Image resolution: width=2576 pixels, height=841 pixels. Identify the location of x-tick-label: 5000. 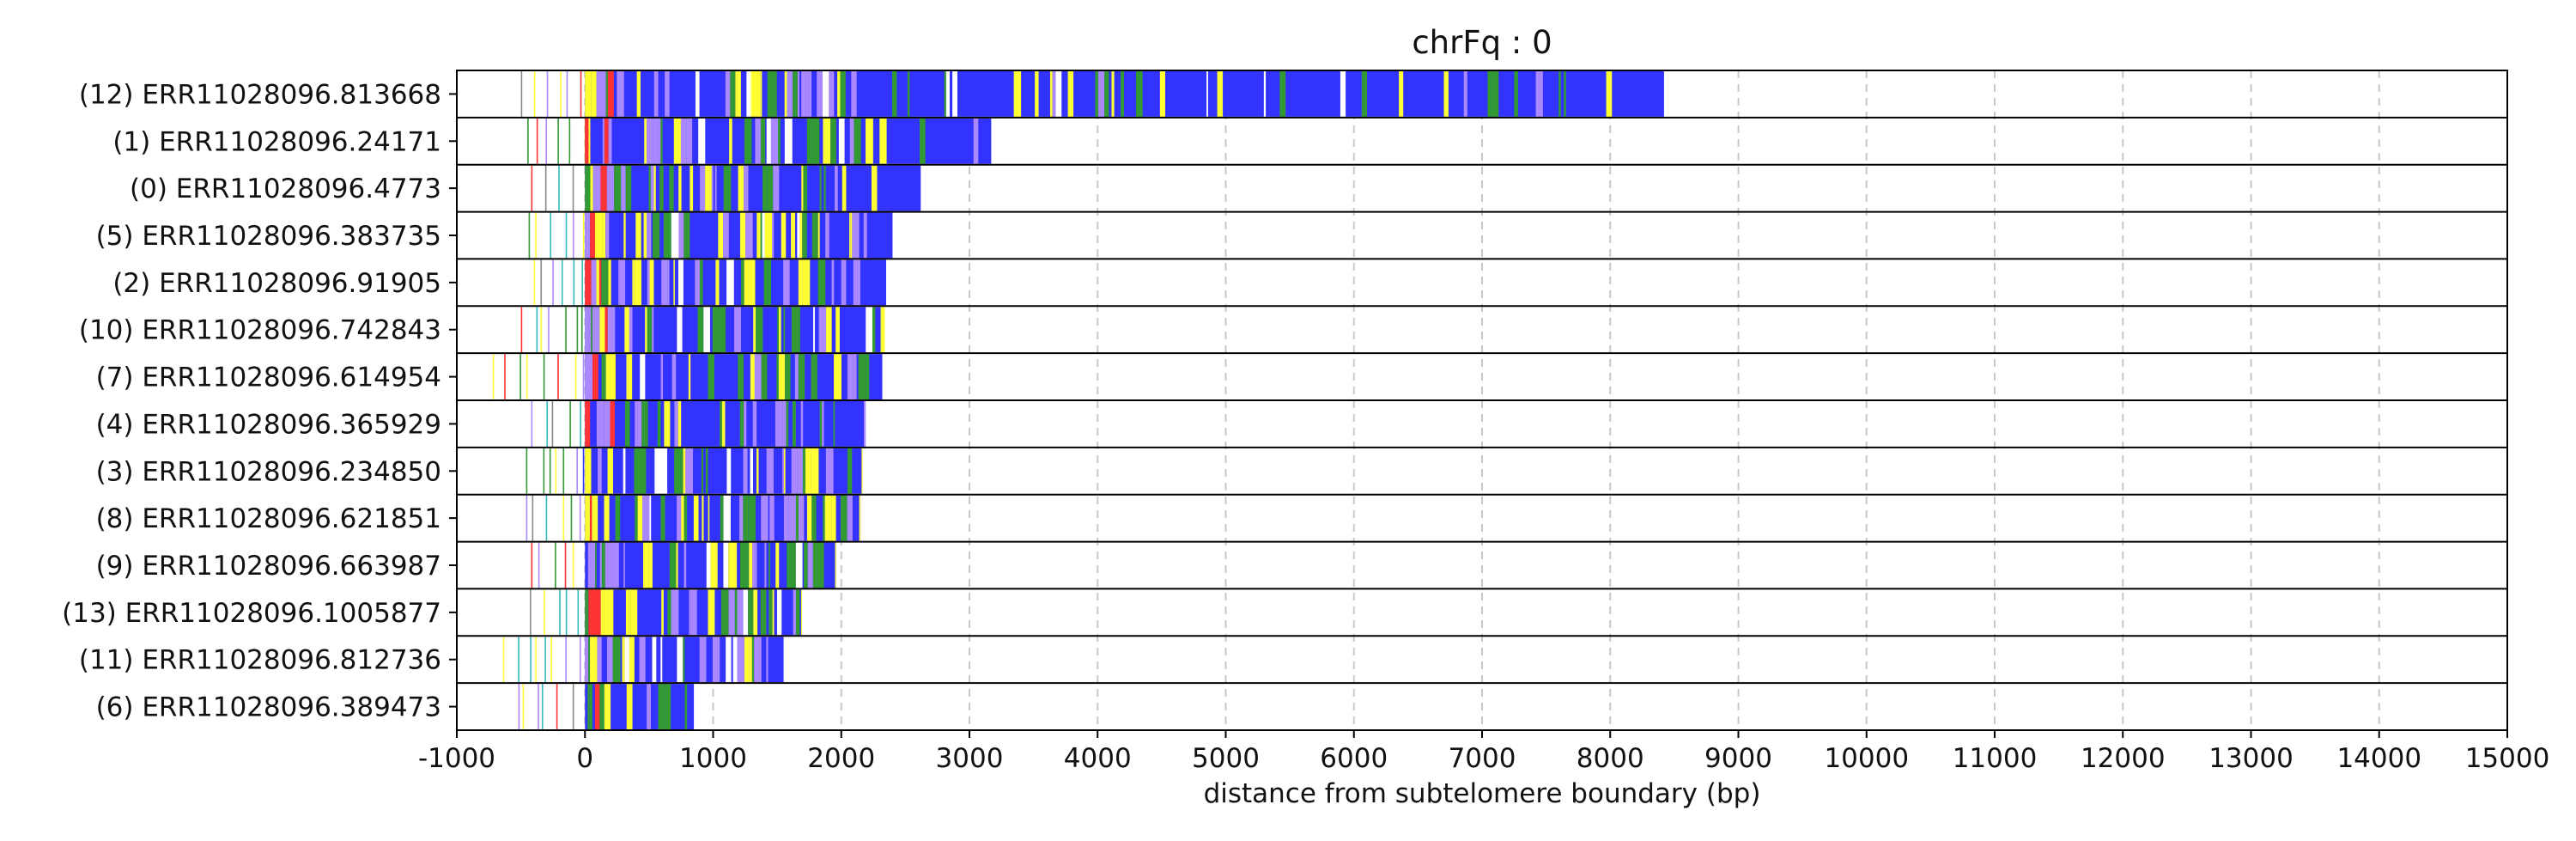
(1226, 758).